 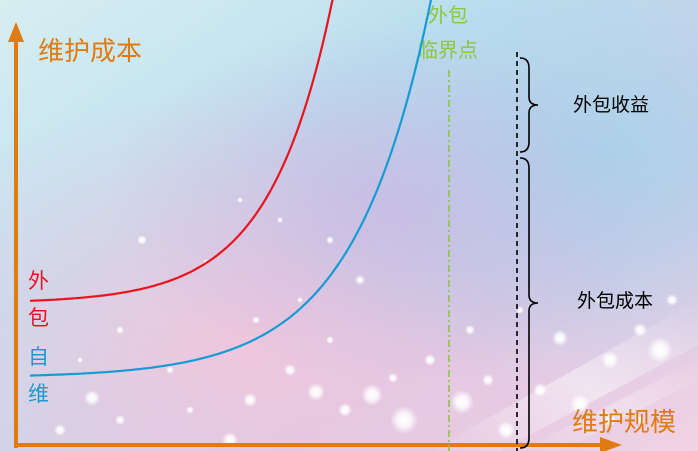 I want to click on y-axis-title: 维护成本, so click(x=90, y=52).